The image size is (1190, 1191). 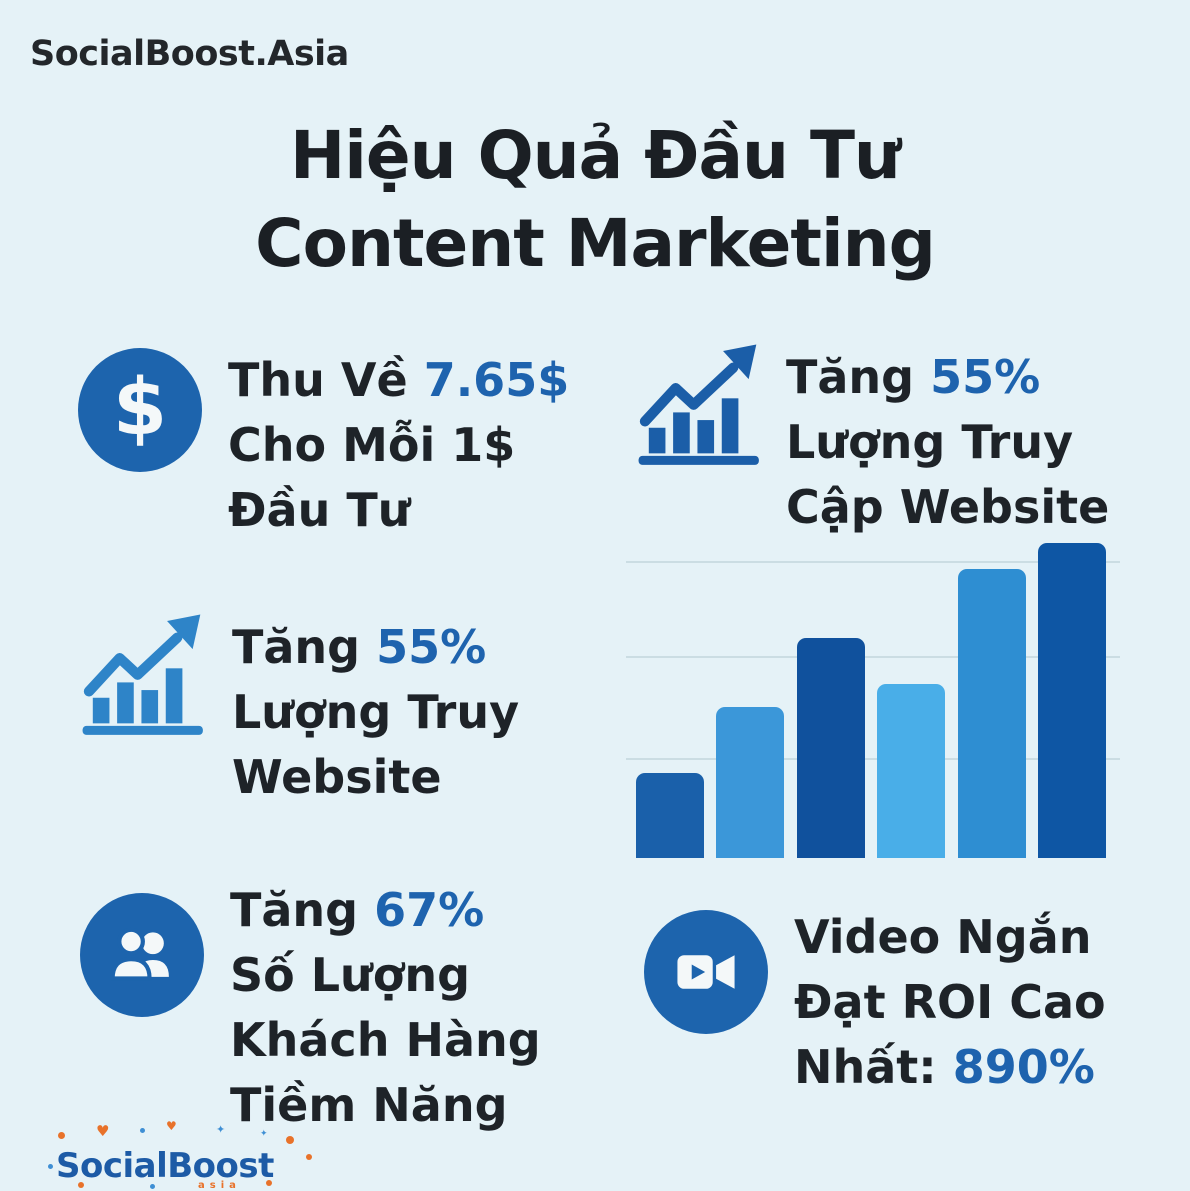 What do you see at coordinates (948, 507) in the screenshot?
I see `stat-line: Cập Website` at bounding box center [948, 507].